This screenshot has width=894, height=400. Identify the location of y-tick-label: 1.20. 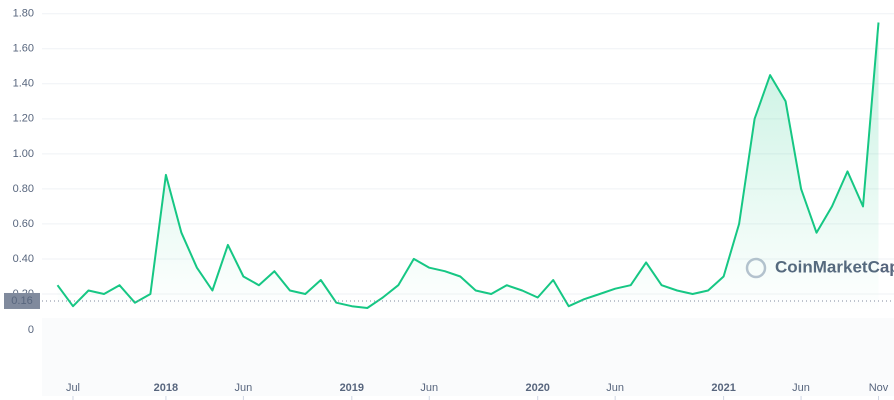
(23, 119).